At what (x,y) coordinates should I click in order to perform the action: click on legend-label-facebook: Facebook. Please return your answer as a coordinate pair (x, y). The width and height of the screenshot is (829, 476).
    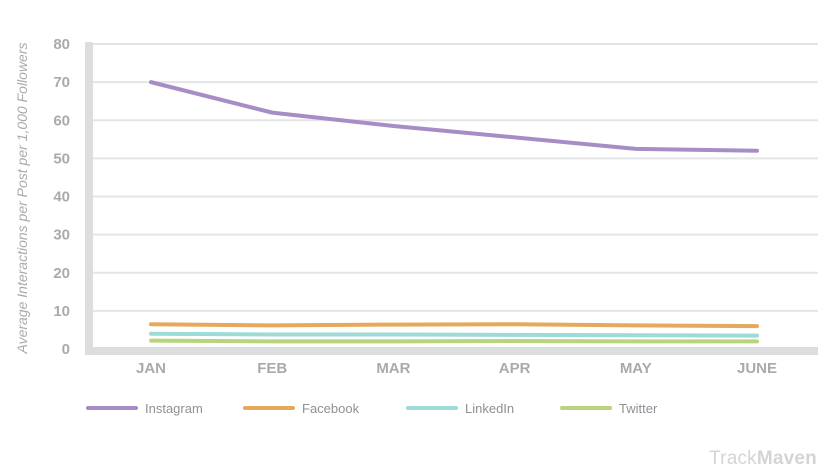
    Looking at the image, I should click on (331, 408).